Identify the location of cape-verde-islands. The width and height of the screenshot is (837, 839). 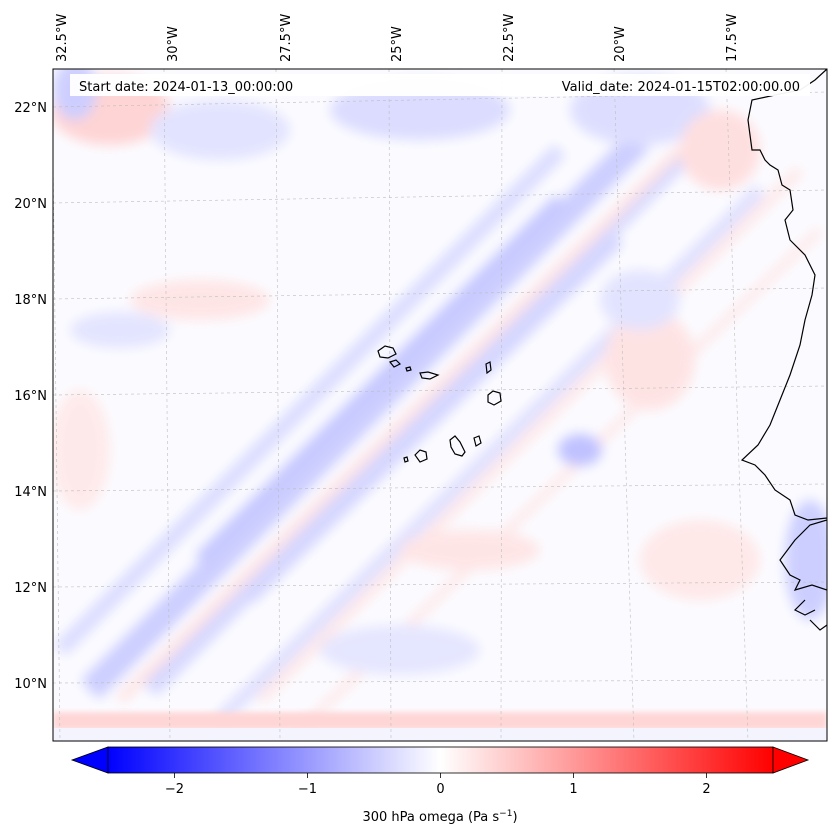
(439, 404).